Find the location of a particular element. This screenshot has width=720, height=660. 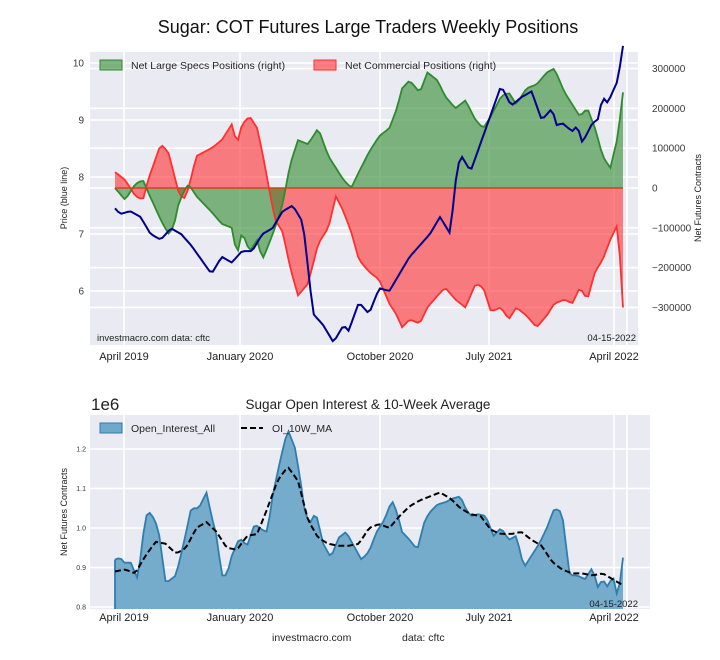

y-tick: 1.0 is located at coordinates (81, 529).